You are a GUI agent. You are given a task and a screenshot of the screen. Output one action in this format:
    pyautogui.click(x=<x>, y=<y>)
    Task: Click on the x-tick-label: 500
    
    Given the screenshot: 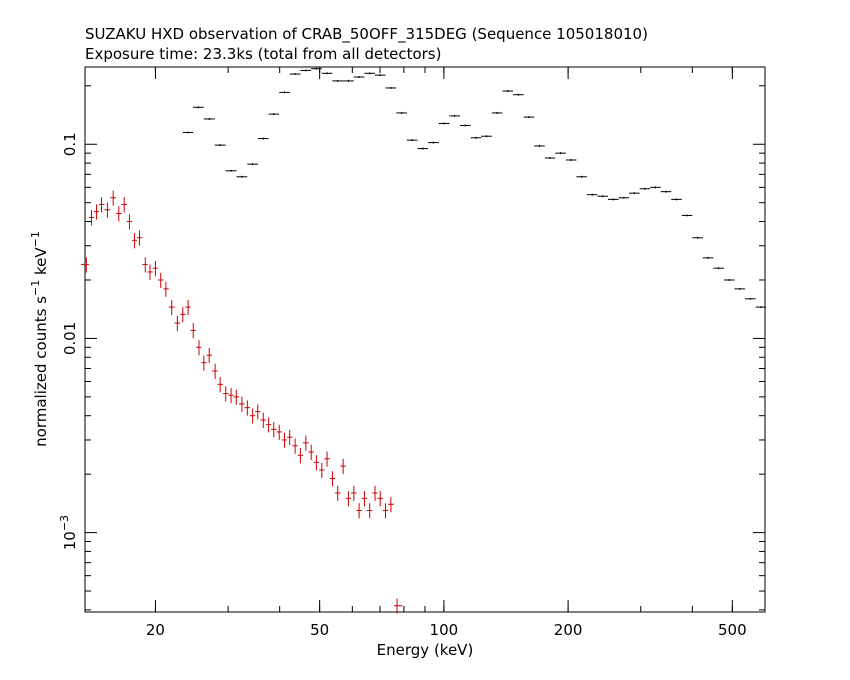 What is the action you would take?
    pyautogui.click(x=732, y=630)
    